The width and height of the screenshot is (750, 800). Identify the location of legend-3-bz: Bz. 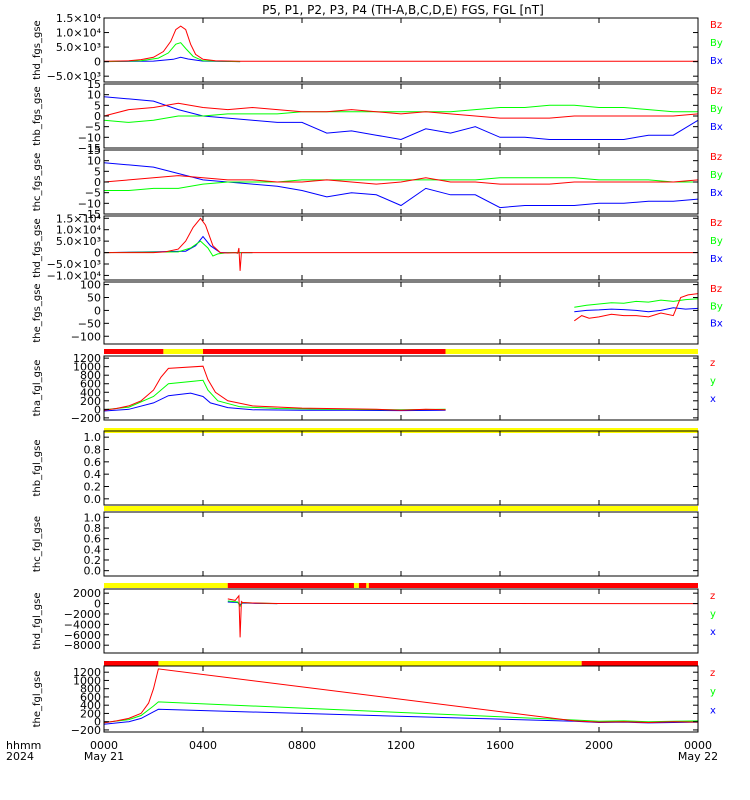
(716, 223).